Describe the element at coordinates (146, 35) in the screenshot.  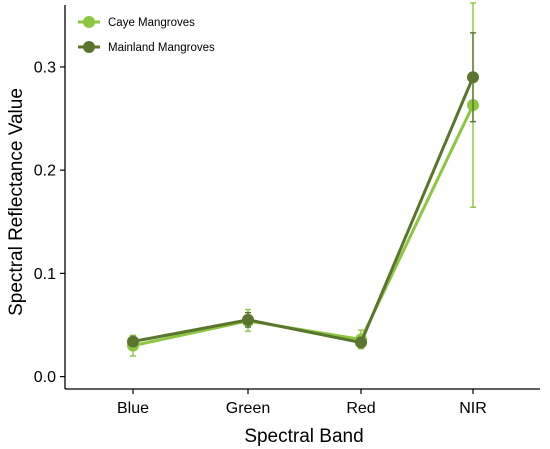
I see `legend: Caye Mangroves Mainland Mangroves` at that location.